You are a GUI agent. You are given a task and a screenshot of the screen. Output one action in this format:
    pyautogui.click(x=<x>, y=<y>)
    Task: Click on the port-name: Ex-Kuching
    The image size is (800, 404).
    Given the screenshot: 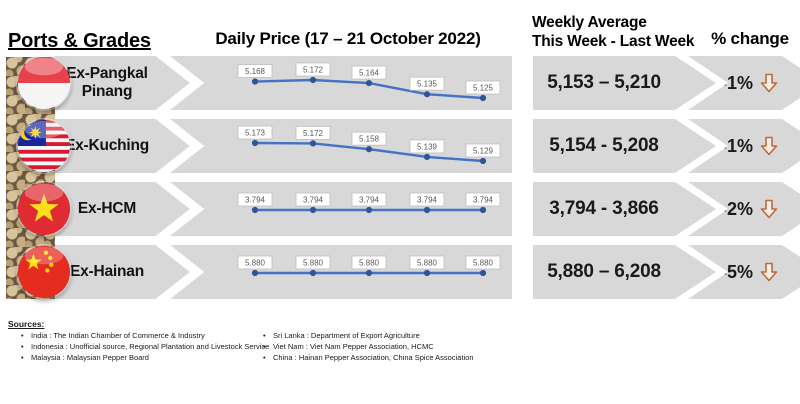 What is the action you would take?
    pyautogui.click(x=107, y=145)
    